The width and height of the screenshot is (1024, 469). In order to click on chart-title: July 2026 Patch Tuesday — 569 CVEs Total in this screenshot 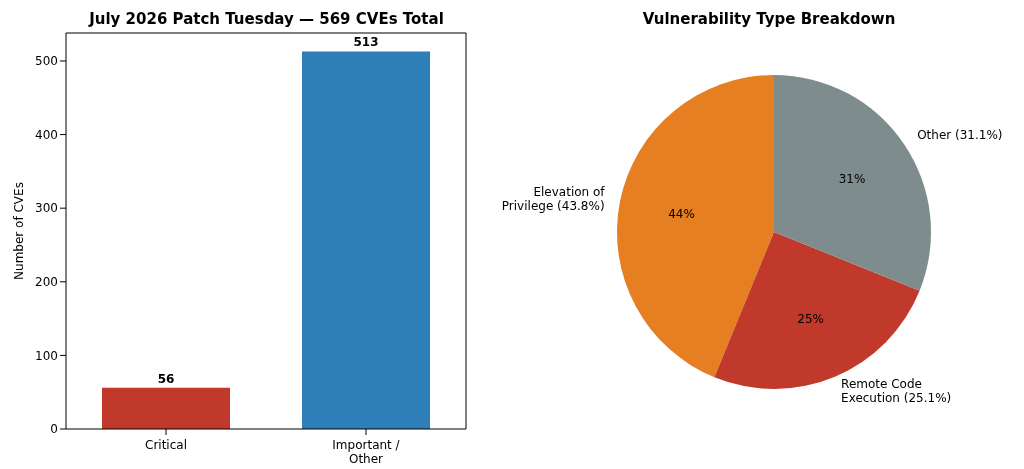, I will do `click(266, 19)`.